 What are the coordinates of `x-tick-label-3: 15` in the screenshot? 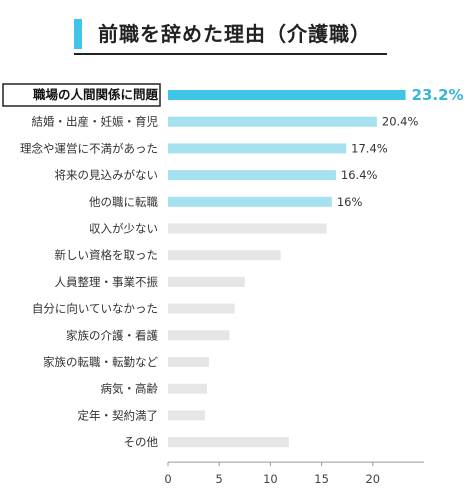 It's located at (321, 479).